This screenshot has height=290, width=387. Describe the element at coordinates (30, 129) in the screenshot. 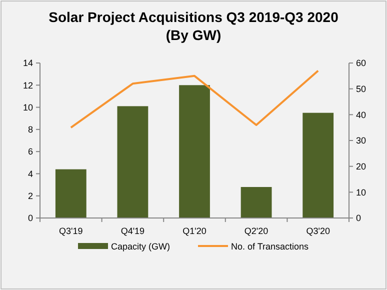

I see `y-tick-label: 8` at that location.